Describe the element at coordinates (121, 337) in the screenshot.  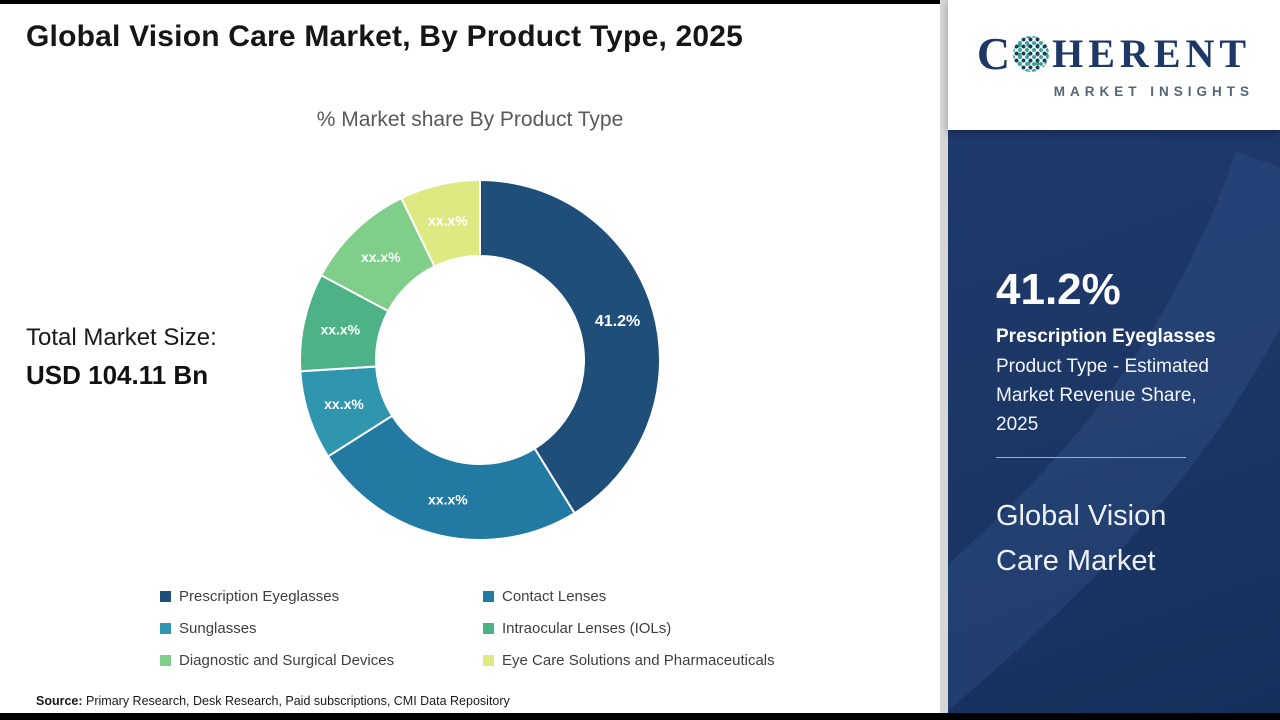
I see `total-market-label: Total Market Size:` at that location.